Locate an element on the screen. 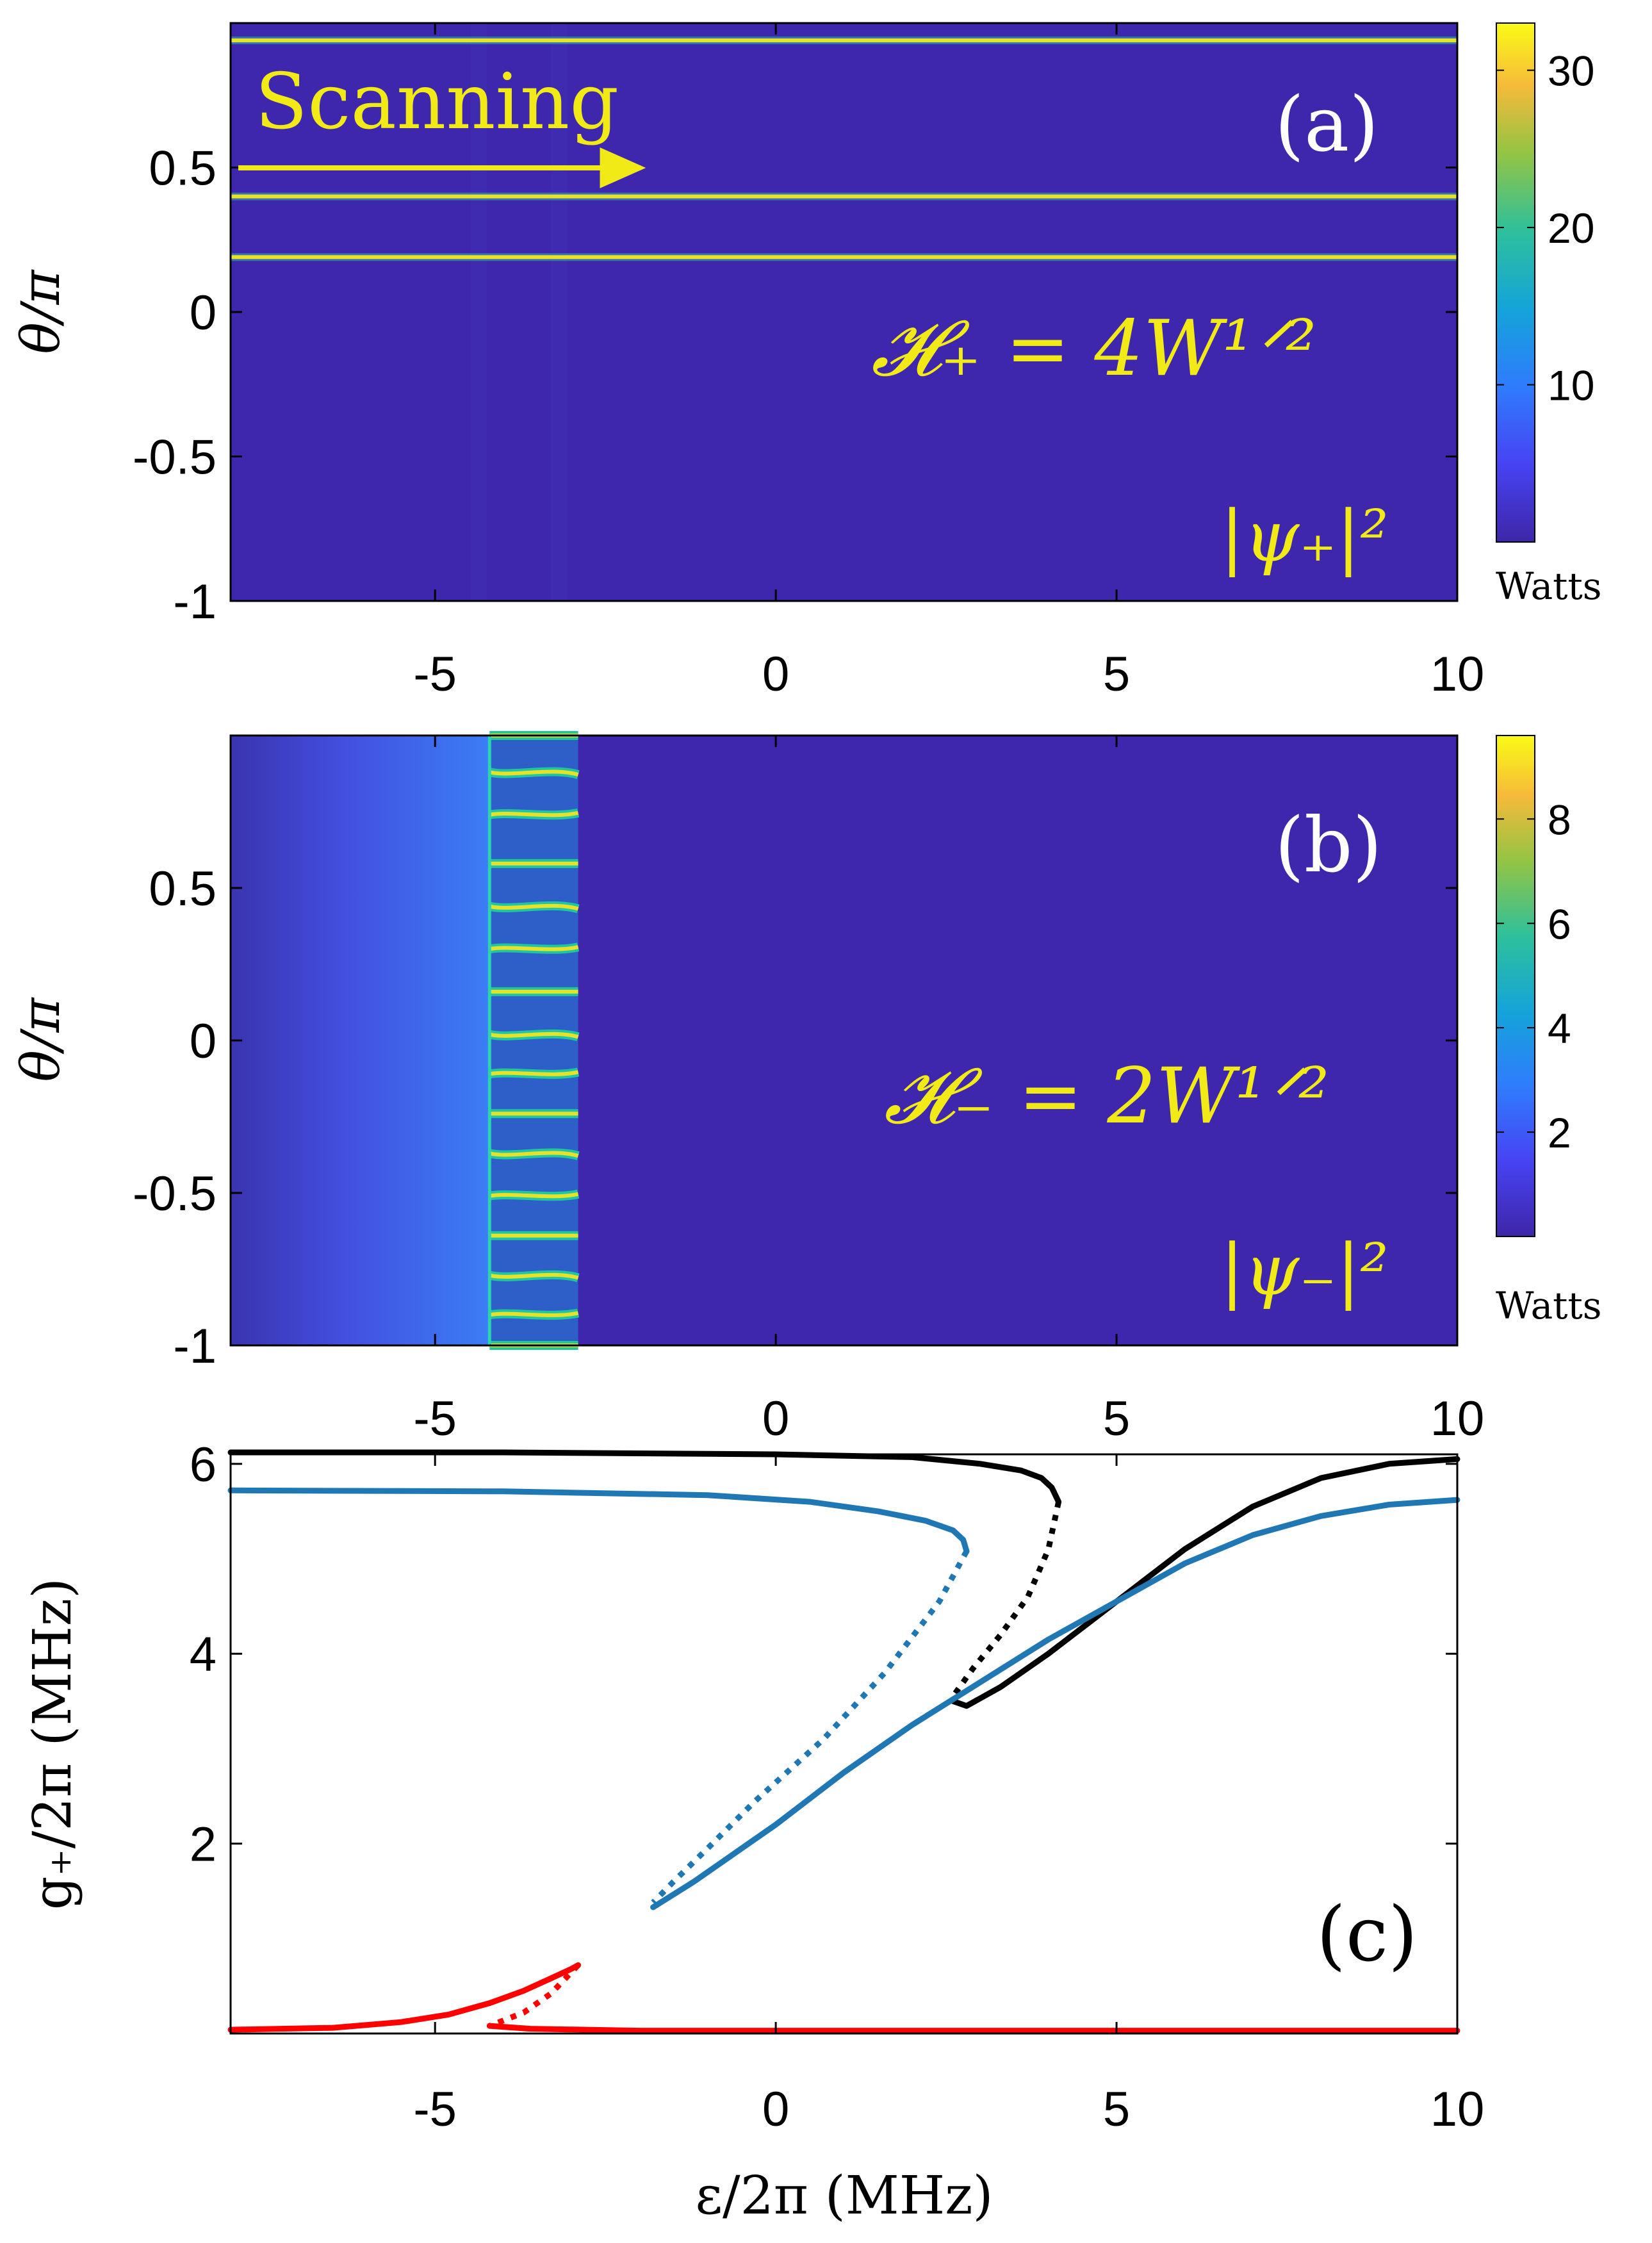 This screenshot has height=2243, width=1652. panel-b-h-annotation: 𝓗₋ = 2W¹ᐟ² is located at coordinates (1106, 1096).